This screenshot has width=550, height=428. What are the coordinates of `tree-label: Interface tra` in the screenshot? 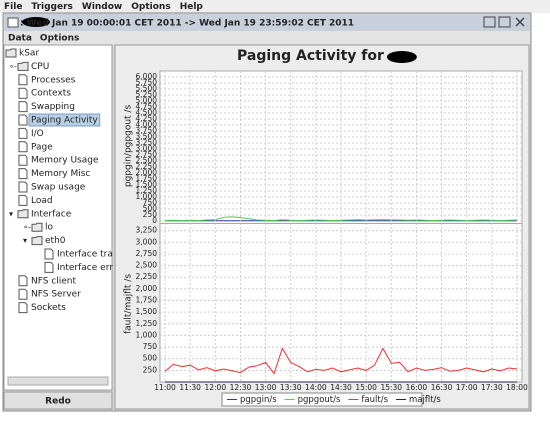 It's located at (85, 255).